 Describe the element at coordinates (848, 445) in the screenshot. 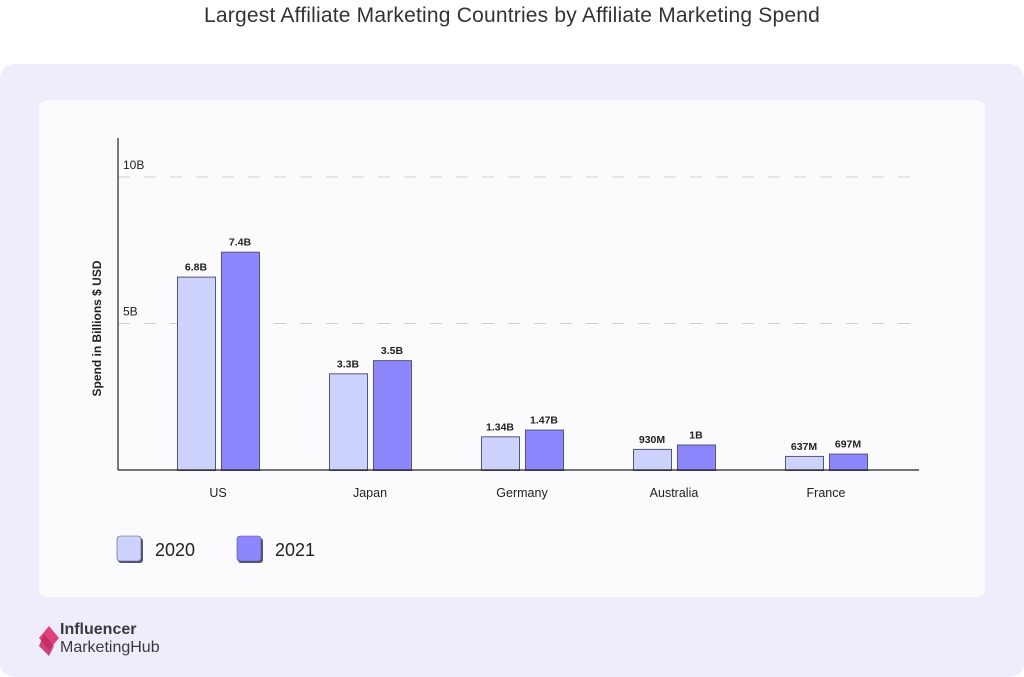

I see `data-label: 697M` at that location.